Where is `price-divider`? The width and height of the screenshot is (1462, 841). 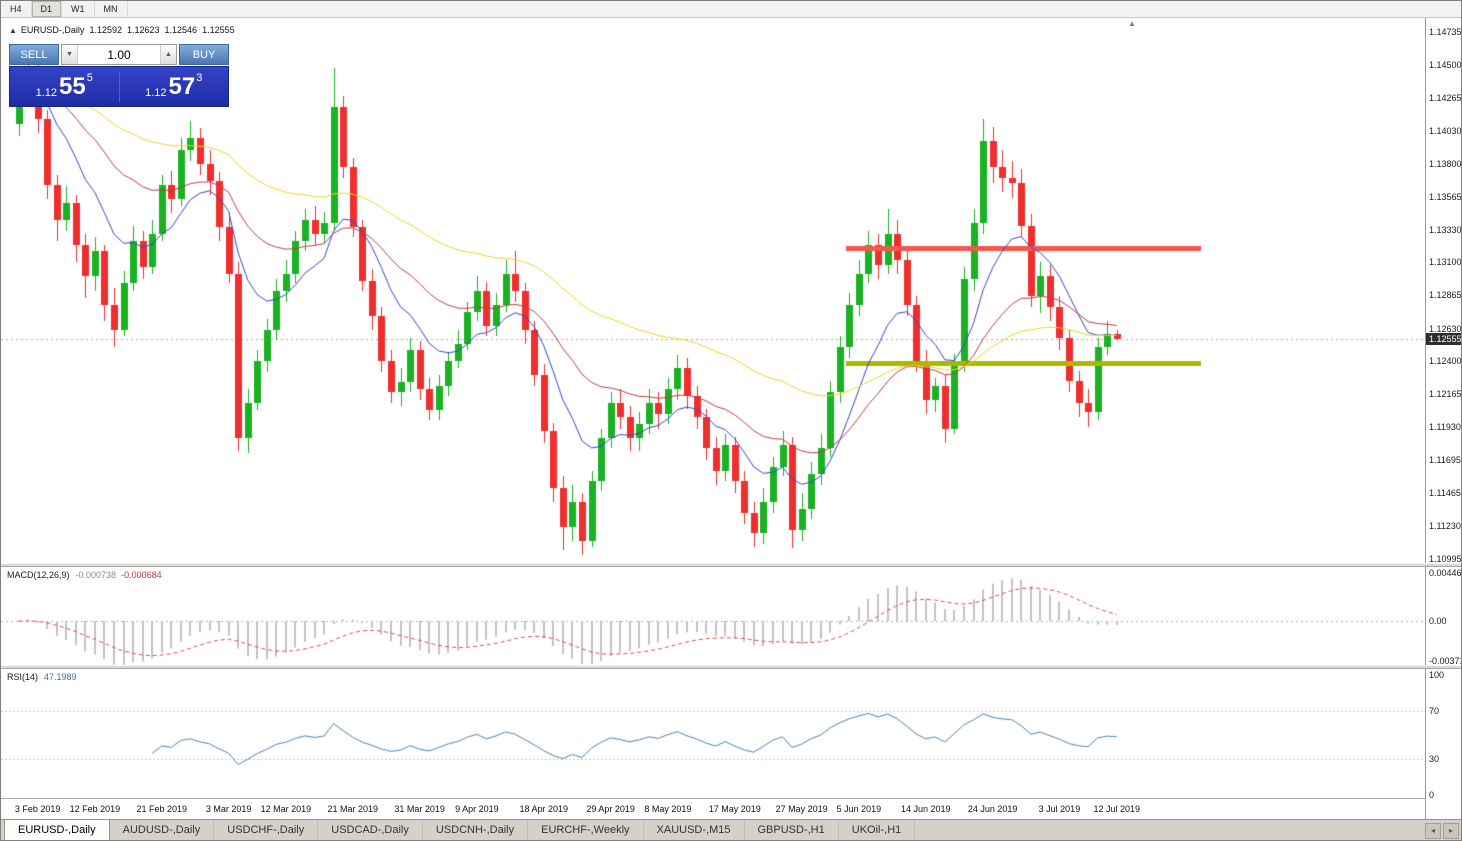 price-divider is located at coordinates (119, 86).